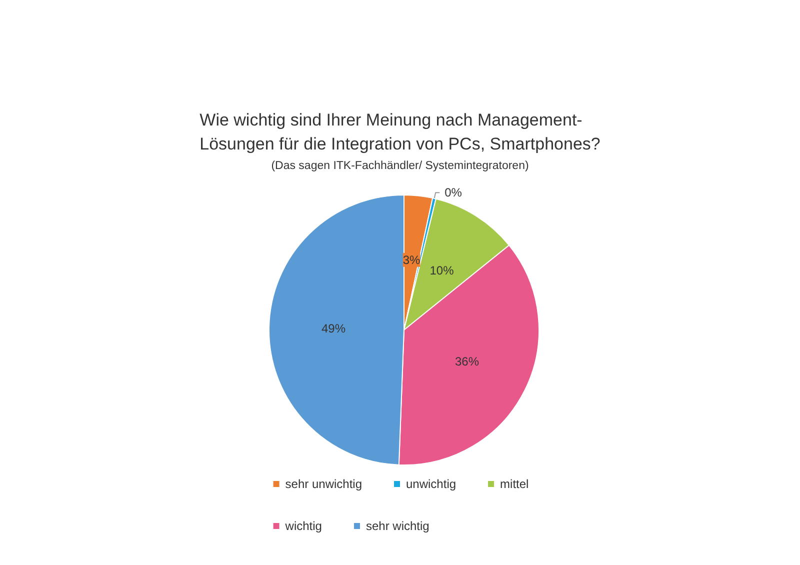 The image size is (800, 565). I want to click on data-label: 0%, so click(453, 193).